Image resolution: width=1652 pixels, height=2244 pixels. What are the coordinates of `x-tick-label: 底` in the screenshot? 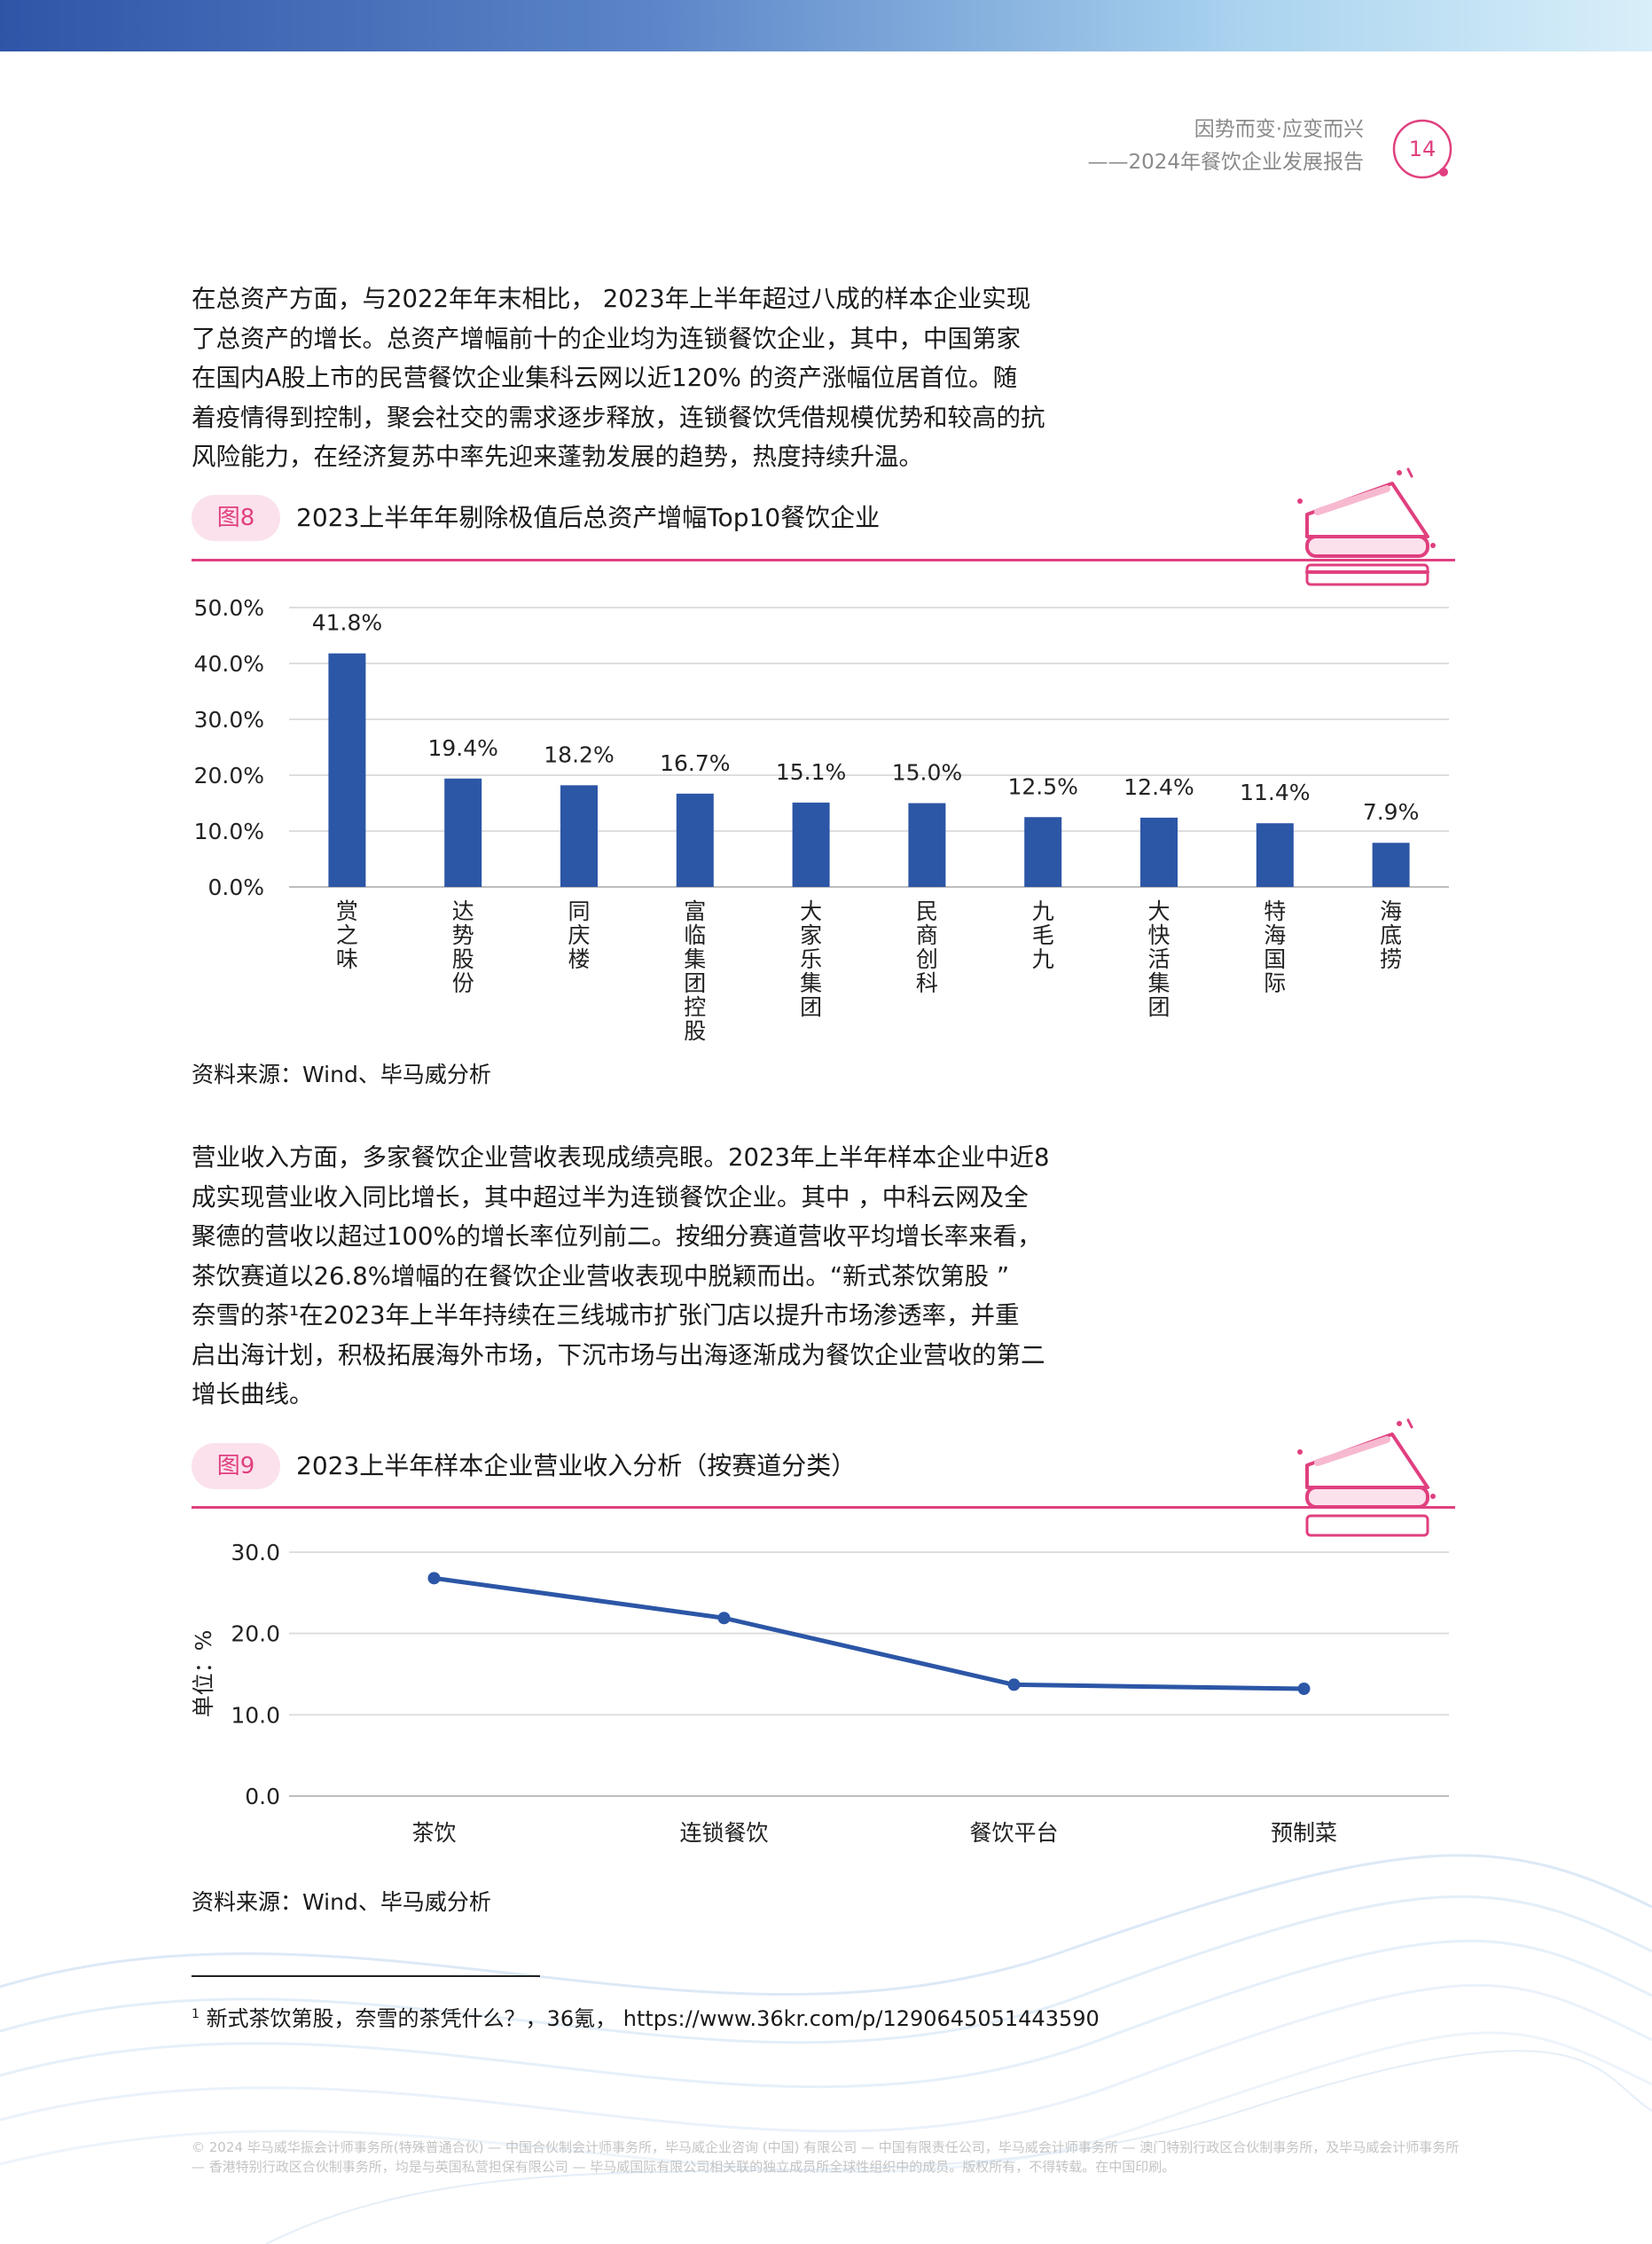 It's located at (1391, 935).